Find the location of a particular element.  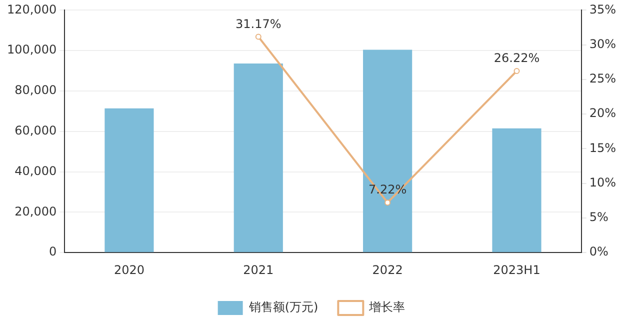

y-tick-label: 60,000 is located at coordinates (35, 131).